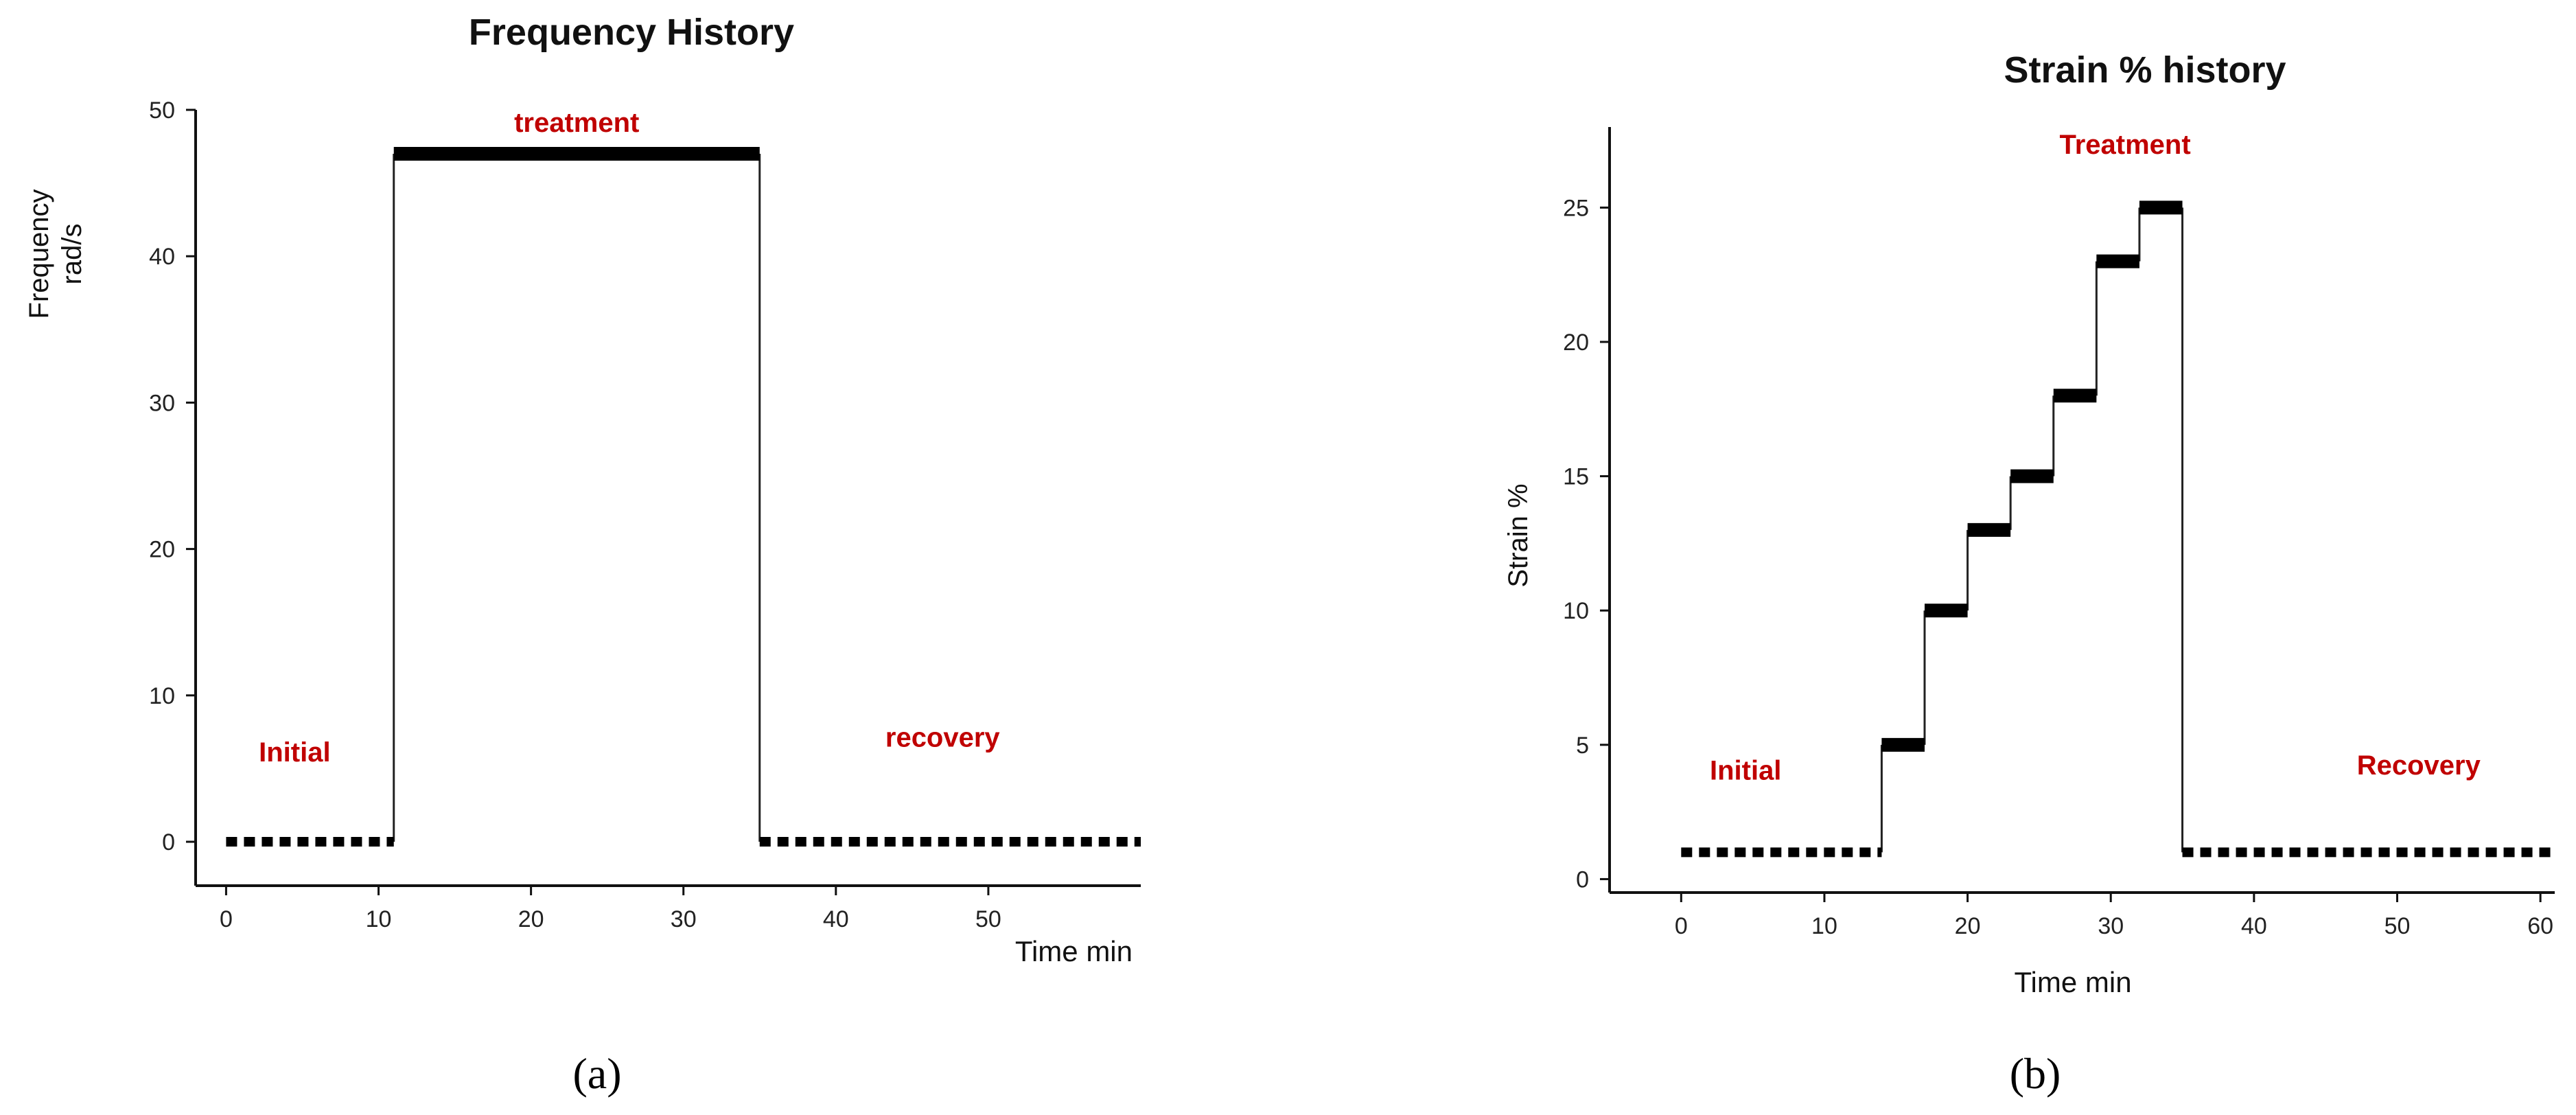 The width and height of the screenshot is (2576, 1115). What do you see at coordinates (596, 1073) in the screenshot?
I see `chart-a-caption: (a)` at bounding box center [596, 1073].